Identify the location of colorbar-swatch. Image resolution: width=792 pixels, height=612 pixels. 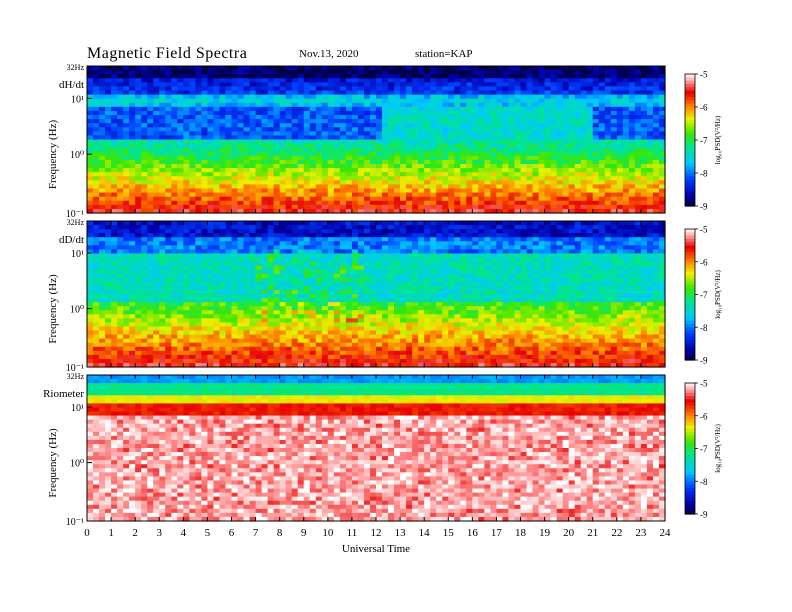
(690, 158).